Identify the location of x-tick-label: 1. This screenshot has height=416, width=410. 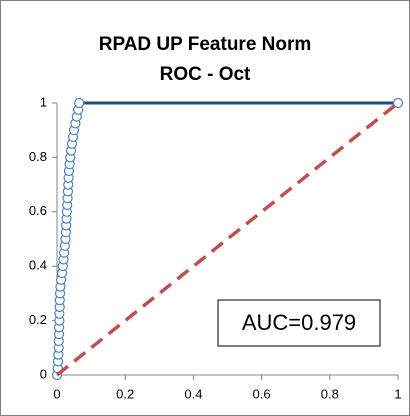
(397, 393).